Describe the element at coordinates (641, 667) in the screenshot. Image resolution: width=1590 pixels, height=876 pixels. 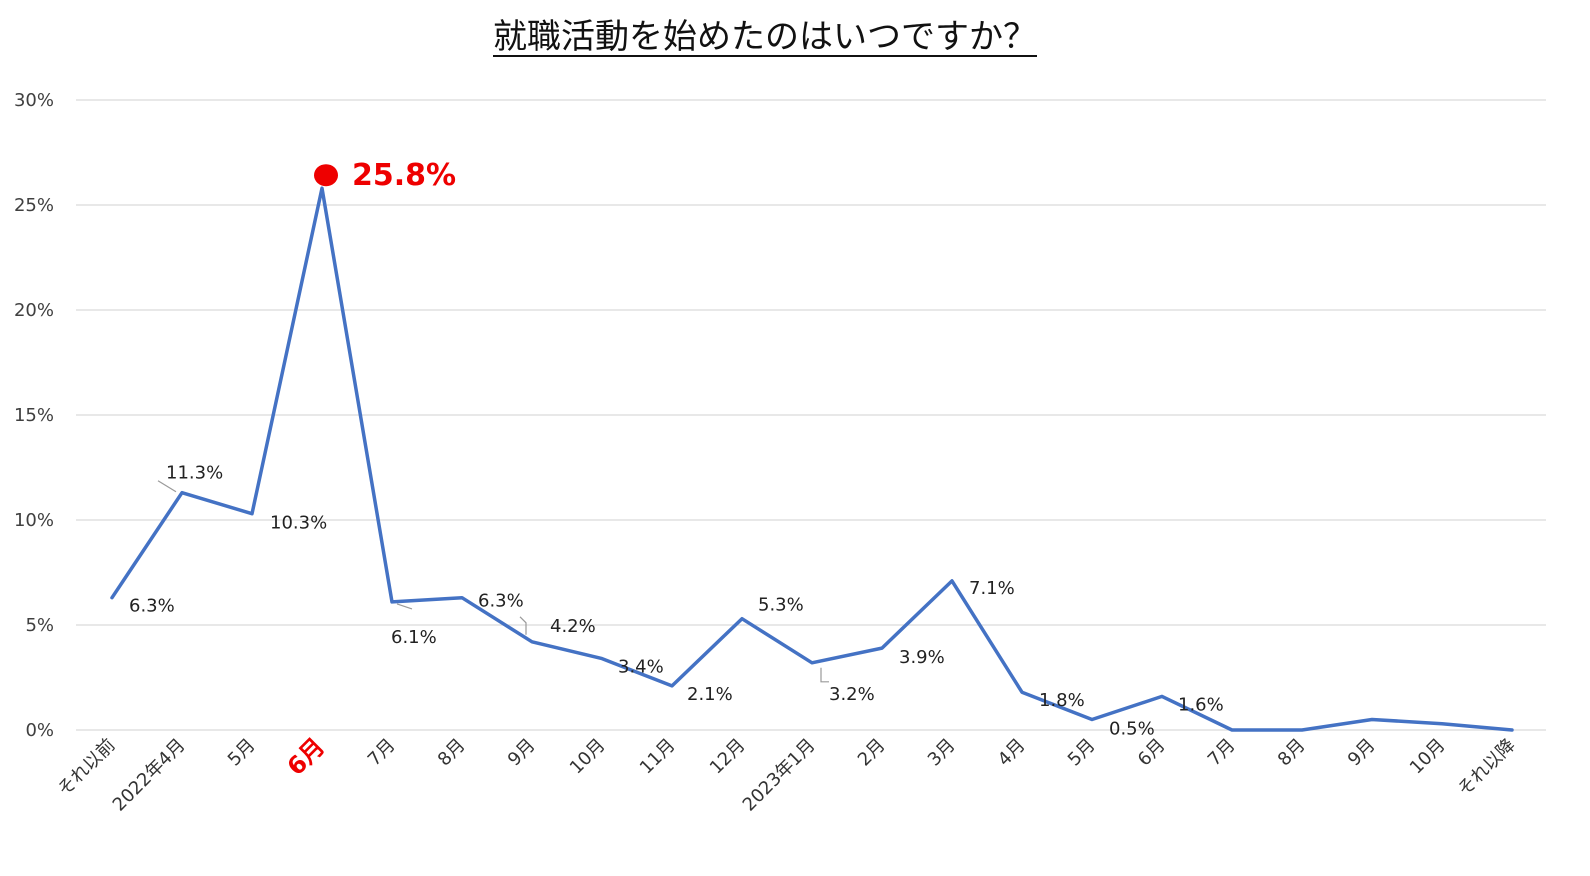
I see `data-label: 3.4%` at that location.